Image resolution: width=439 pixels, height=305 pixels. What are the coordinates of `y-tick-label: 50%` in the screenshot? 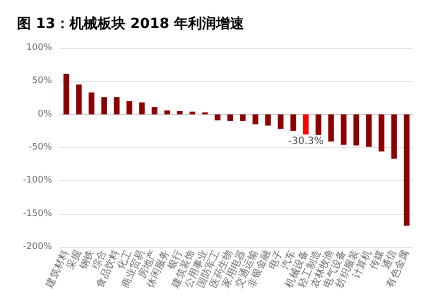 It's located at (42, 81).